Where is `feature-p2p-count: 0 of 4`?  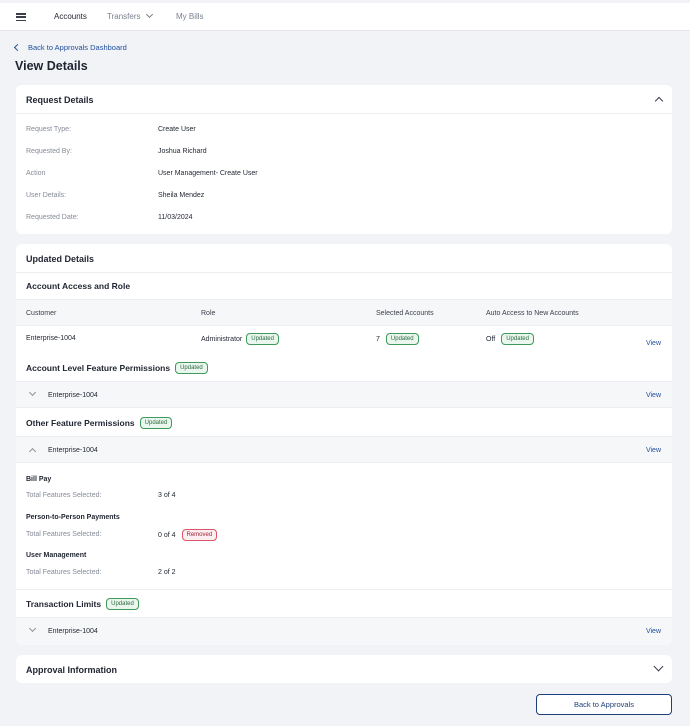
feature-p2p-count: 0 of 4 is located at coordinates (167, 535).